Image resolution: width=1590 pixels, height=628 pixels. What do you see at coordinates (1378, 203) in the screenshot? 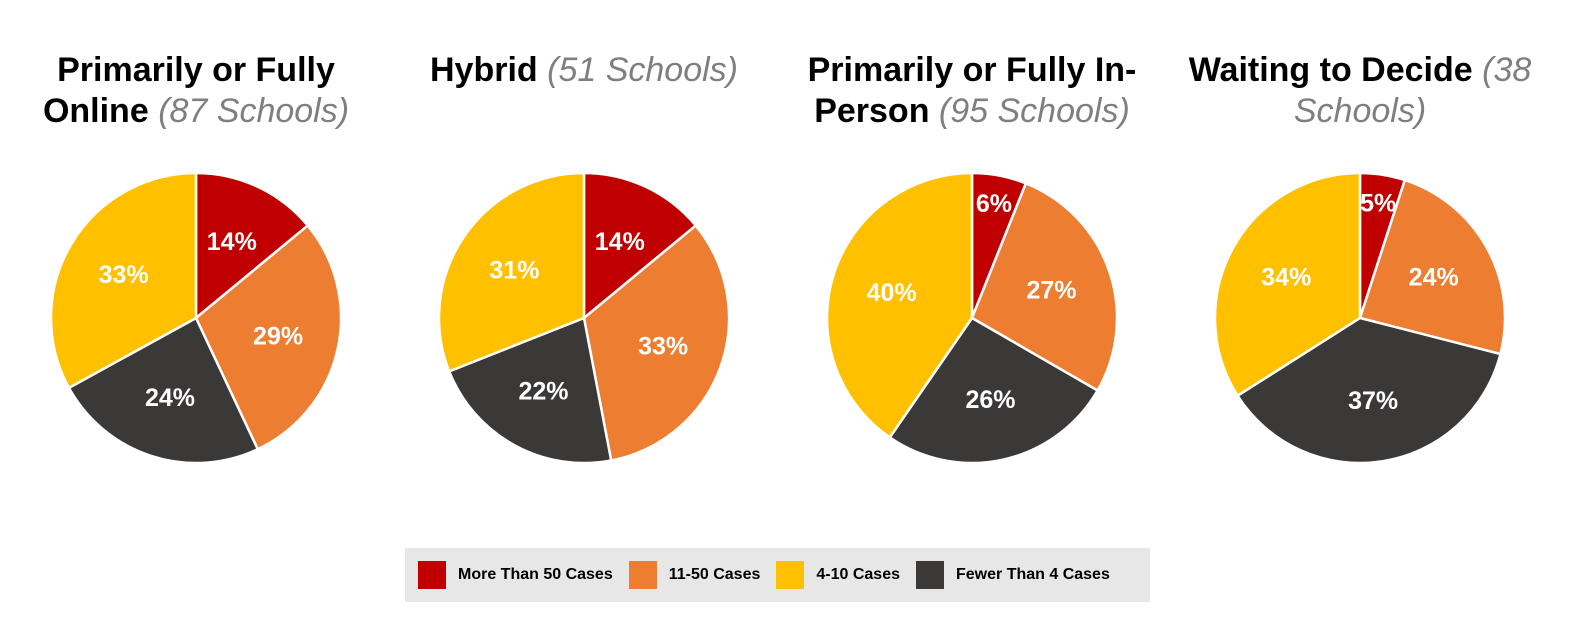
I see `pie-data-label: 5%` at bounding box center [1378, 203].